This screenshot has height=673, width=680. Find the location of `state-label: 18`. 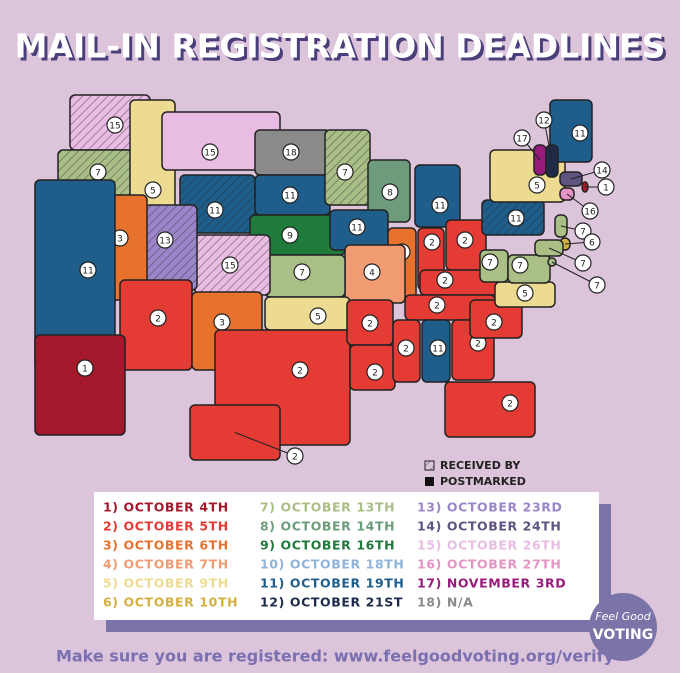

state-label: 18 is located at coordinates (291, 154).